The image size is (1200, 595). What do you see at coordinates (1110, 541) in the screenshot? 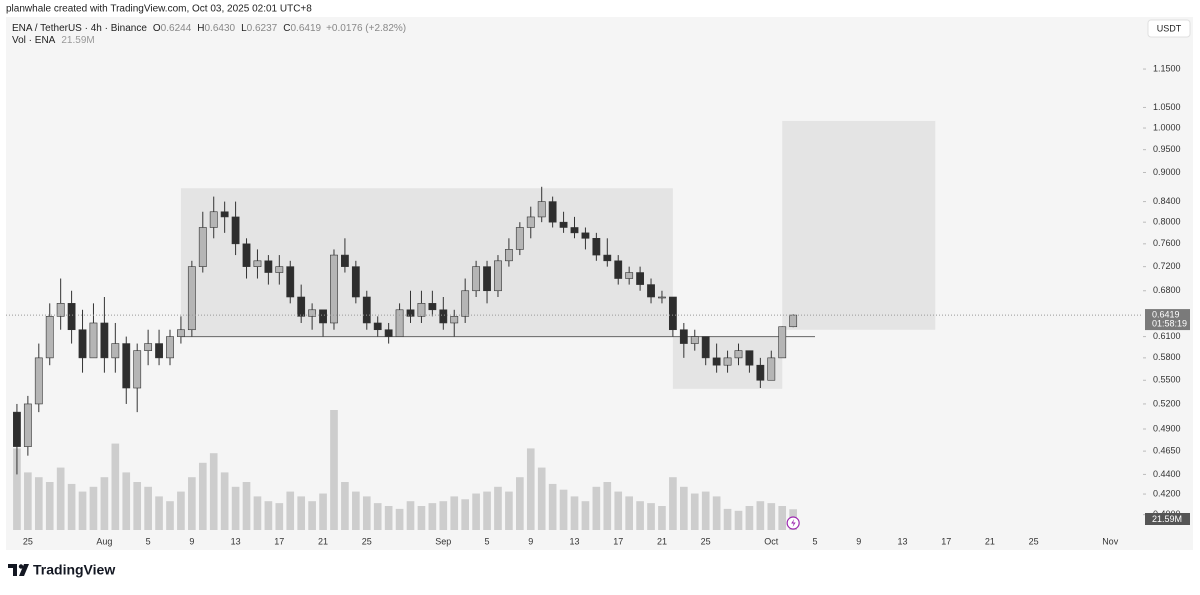
I see `x-tick-label: Nov` at bounding box center [1110, 541].